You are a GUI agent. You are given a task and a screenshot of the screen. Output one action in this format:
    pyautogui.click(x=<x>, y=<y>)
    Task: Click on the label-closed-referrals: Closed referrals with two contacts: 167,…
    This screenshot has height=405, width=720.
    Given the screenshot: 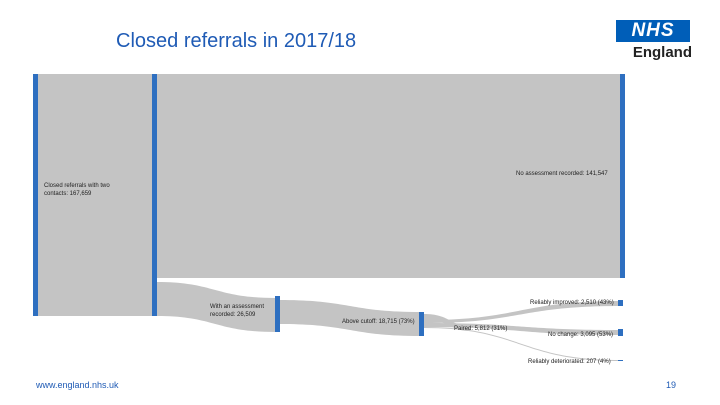 What is the action you would take?
    pyautogui.click(x=77, y=190)
    